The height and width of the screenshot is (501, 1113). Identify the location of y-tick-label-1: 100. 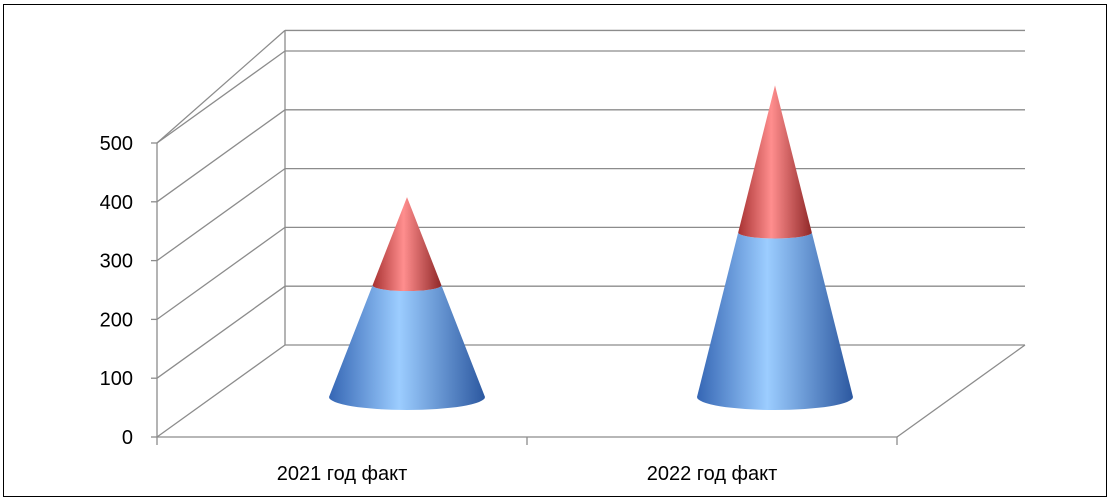
(116, 379).